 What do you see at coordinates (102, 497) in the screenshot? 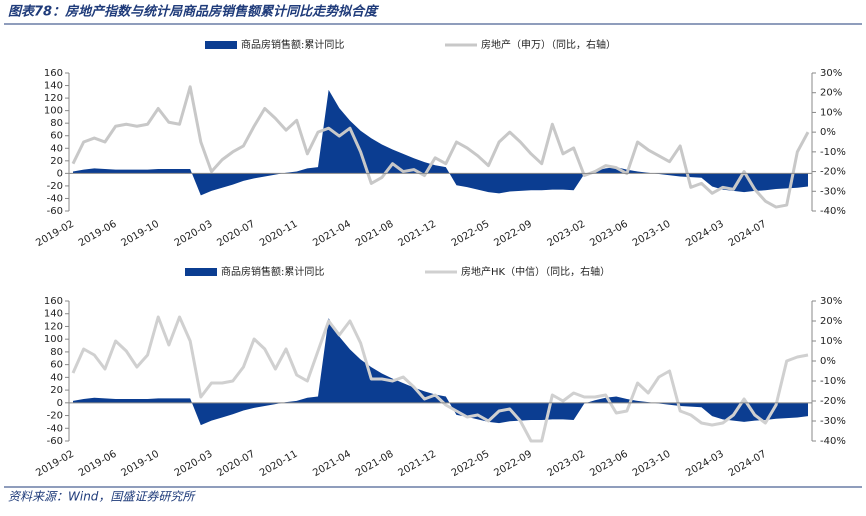
I see `source-note: 资料来源：Wind，国盛证券研究所` at bounding box center [102, 497].